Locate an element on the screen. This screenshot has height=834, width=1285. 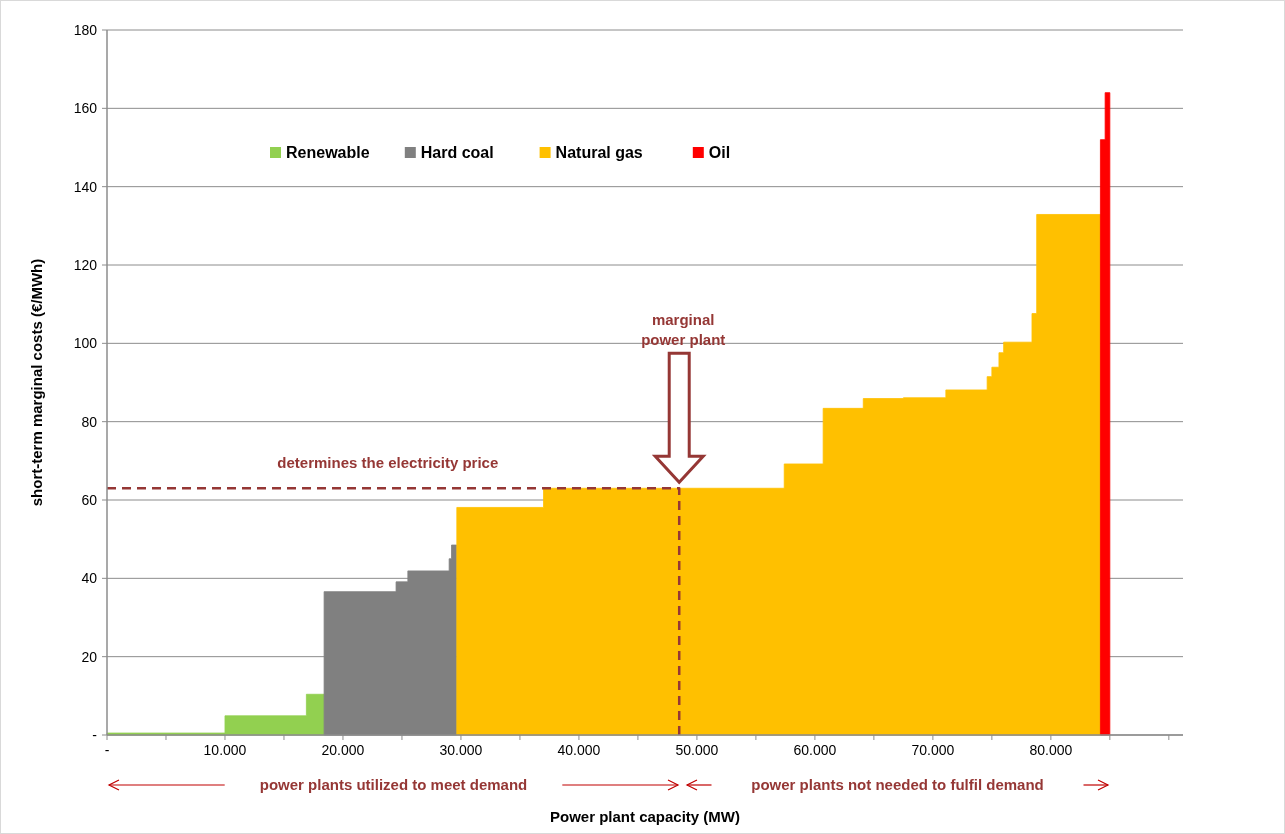
x-tick-label: 70.000 is located at coordinates (933, 750).